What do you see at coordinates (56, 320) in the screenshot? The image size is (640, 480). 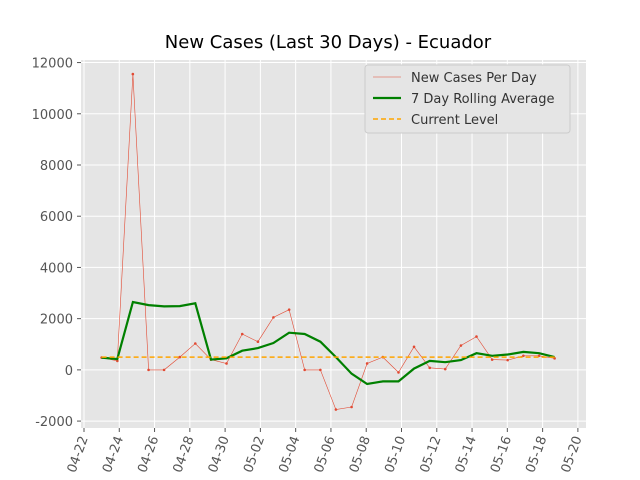 I see `y-tick-label: 2000` at bounding box center [56, 320].